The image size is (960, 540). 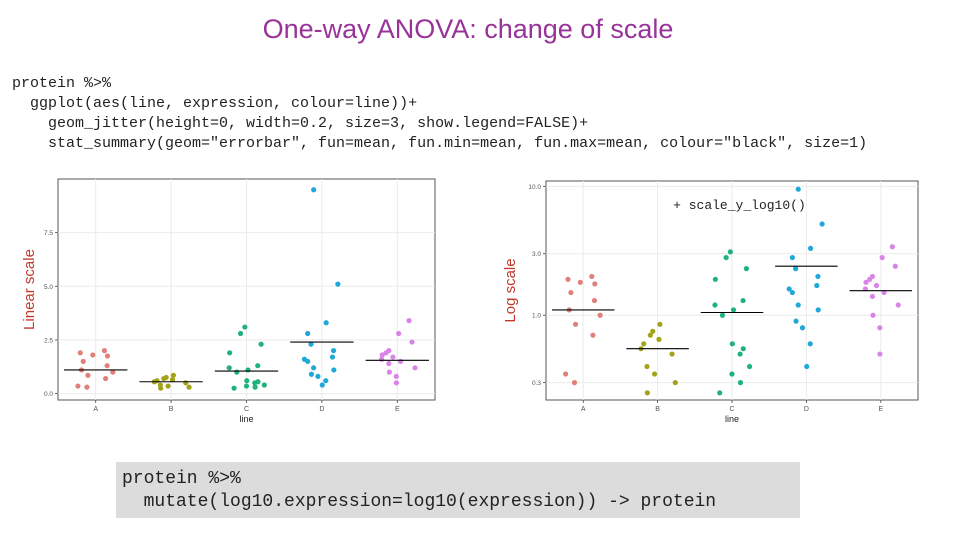 What do you see at coordinates (468, 29) in the screenshot?
I see `slide-title: One-way ANOVA: change of scale` at bounding box center [468, 29].